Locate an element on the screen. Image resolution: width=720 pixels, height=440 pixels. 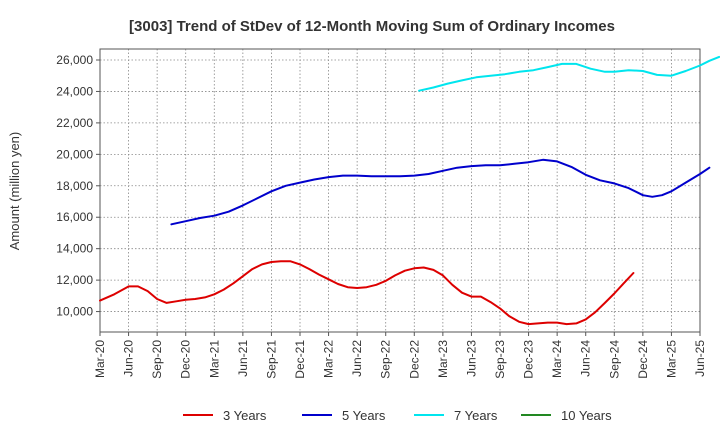
series-line-5-years is located at coordinates (440, 192).